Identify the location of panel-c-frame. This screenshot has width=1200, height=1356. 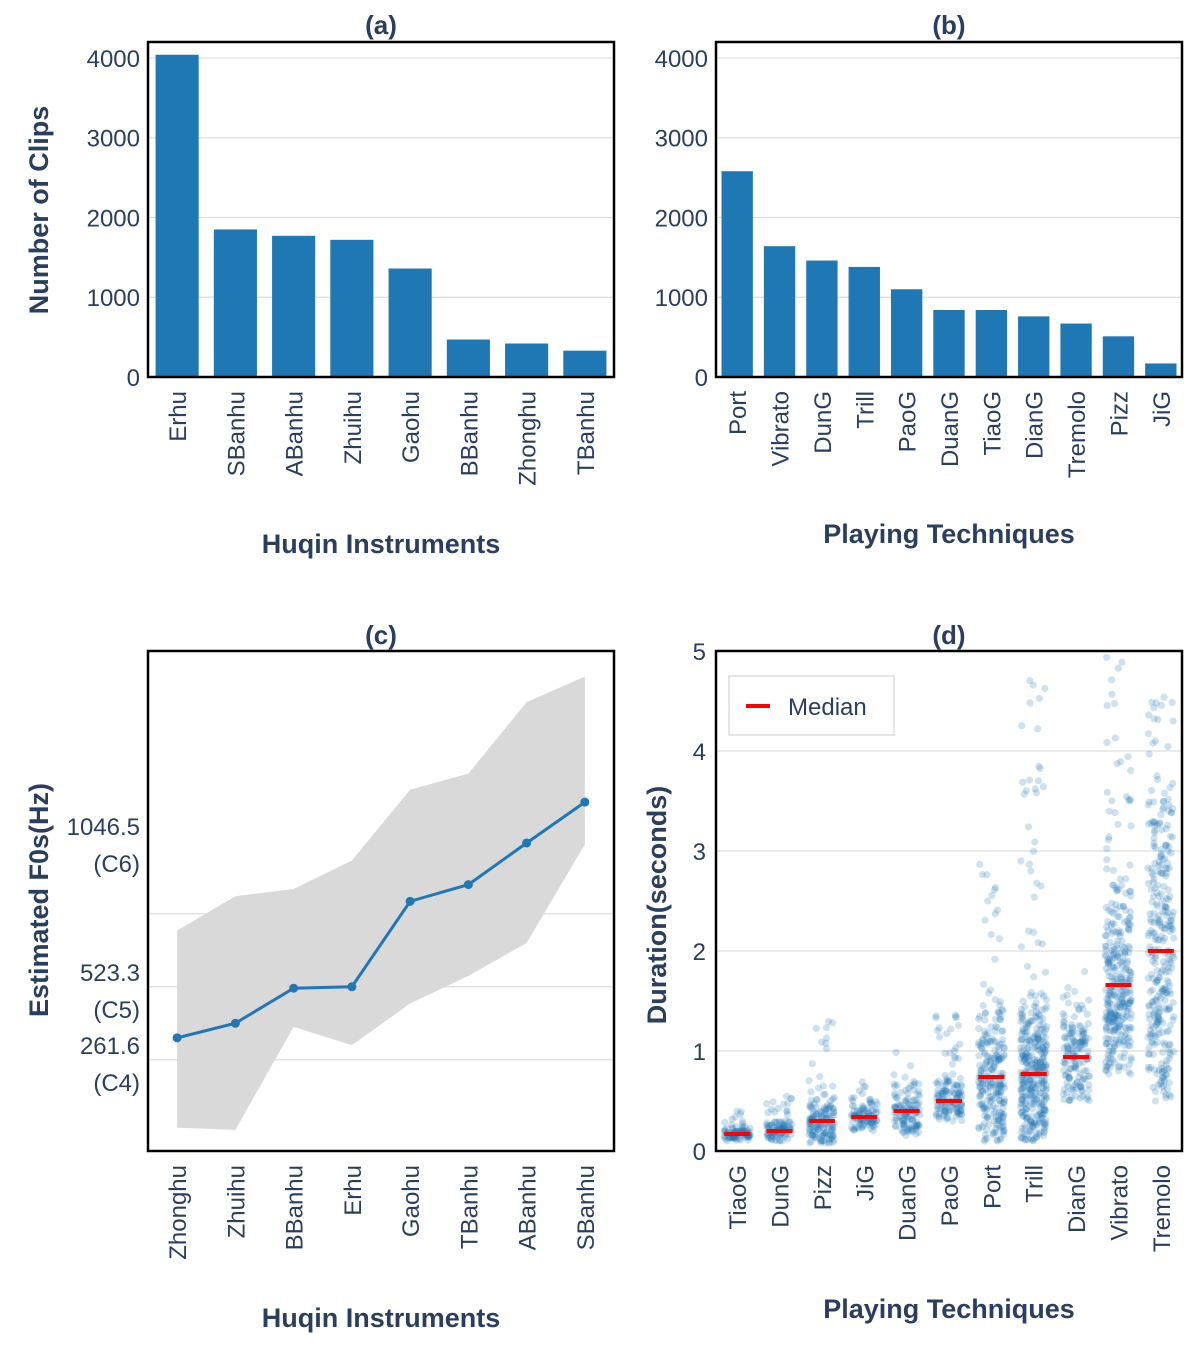
(381, 901).